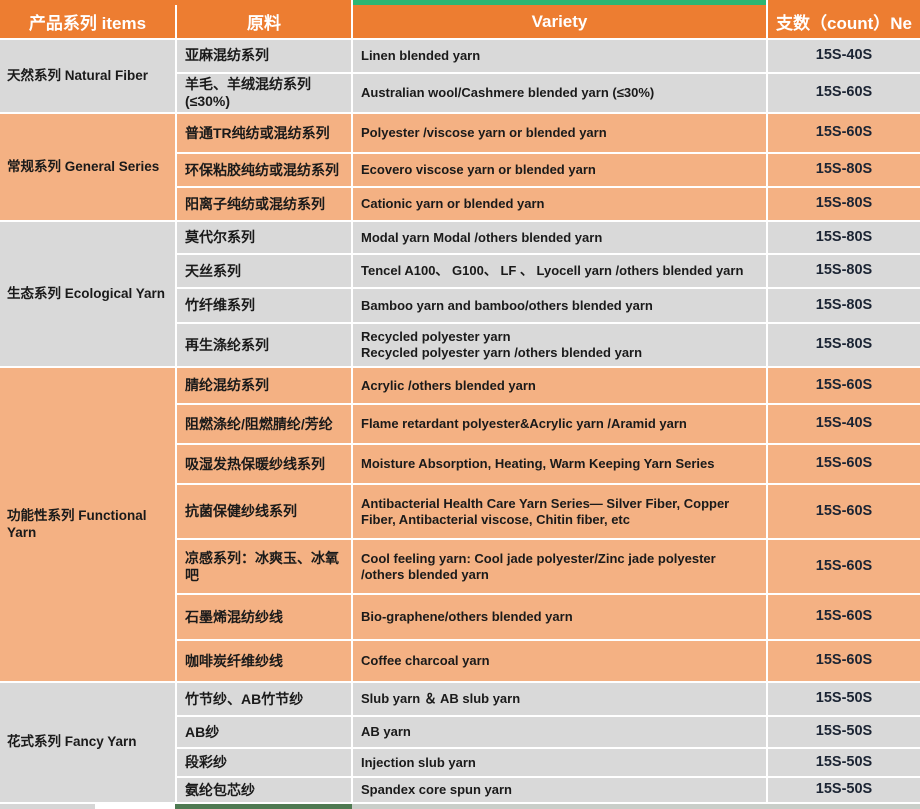 Image resolution: width=920 pixels, height=809 pixels. I want to click on variety-cell: Slub yarn ＆ AB slub yarn, so click(559, 699).